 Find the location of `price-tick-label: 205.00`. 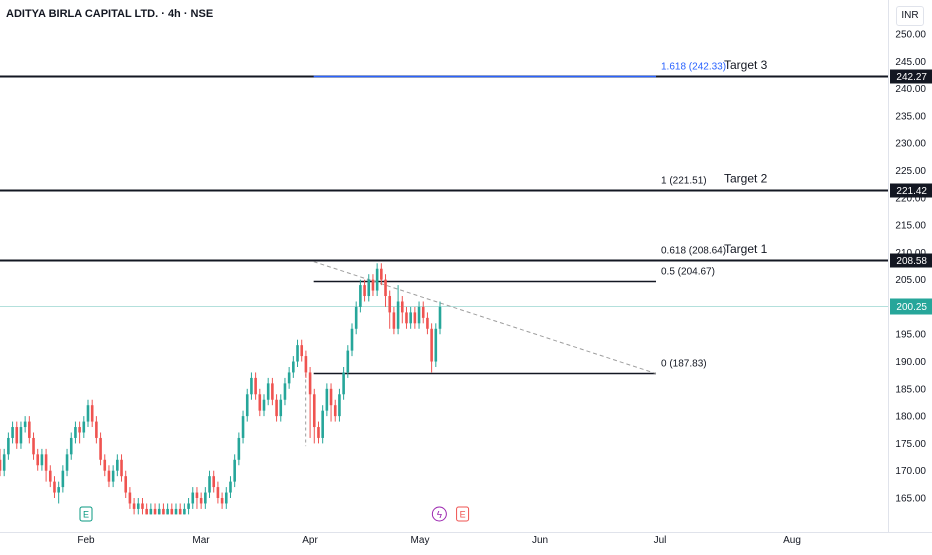

price-tick-label: 205.00 is located at coordinates (910, 280).